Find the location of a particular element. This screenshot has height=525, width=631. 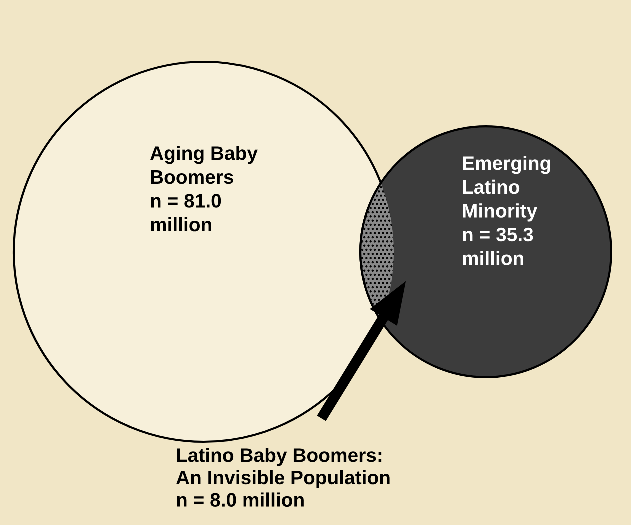

text: Latino Baby Boomers: An Invisible Population n = 8.0 million is located at coordinates (283, 477).